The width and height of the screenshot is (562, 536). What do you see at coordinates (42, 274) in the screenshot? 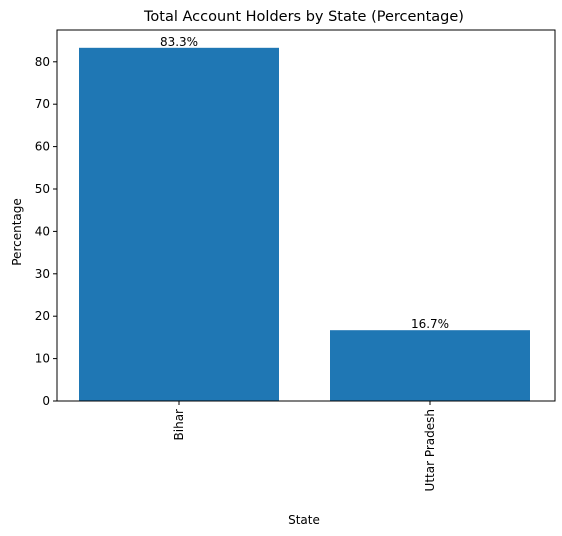
I see `y-tick-label: 30` at bounding box center [42, 274].